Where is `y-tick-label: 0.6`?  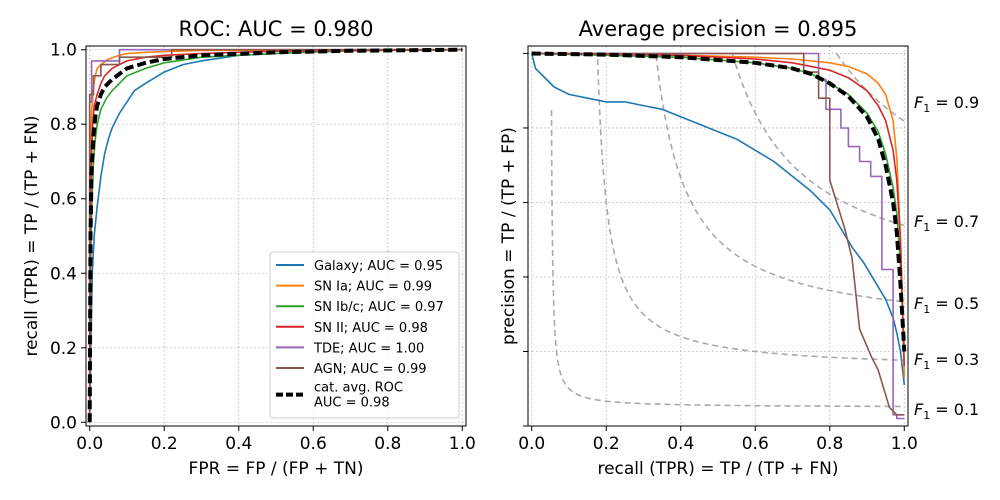 y-tick-label: 0.6 is located at coordinates (63, 200).